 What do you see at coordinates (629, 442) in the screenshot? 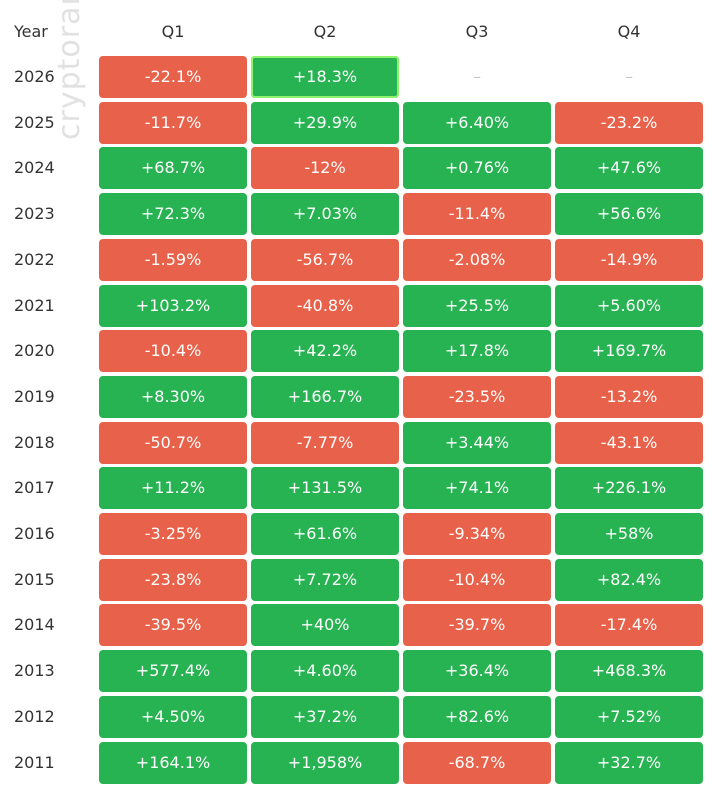
I see `heatmap-cell-q4: -43.1%` at bounding box center [629, 442].